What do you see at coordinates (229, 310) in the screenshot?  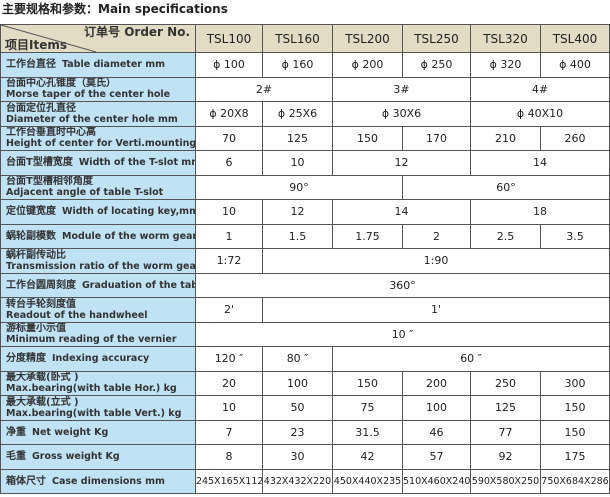 I see `spec-value: 2'` at bounding box center [229, 310].